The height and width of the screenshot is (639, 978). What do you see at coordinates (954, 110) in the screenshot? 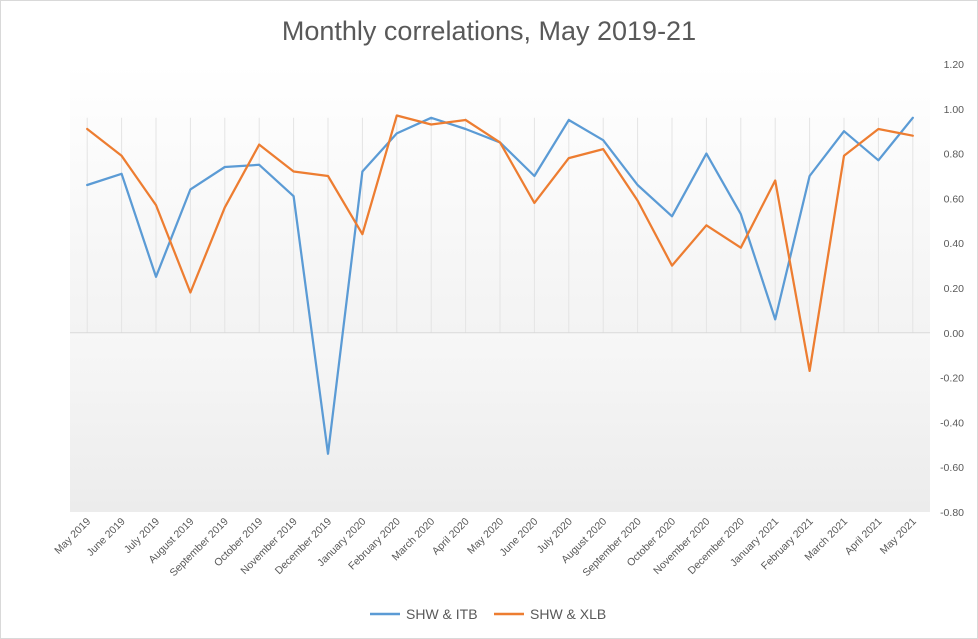
I see `y-tick-label: 1.00` at bounding box center [954, 110].